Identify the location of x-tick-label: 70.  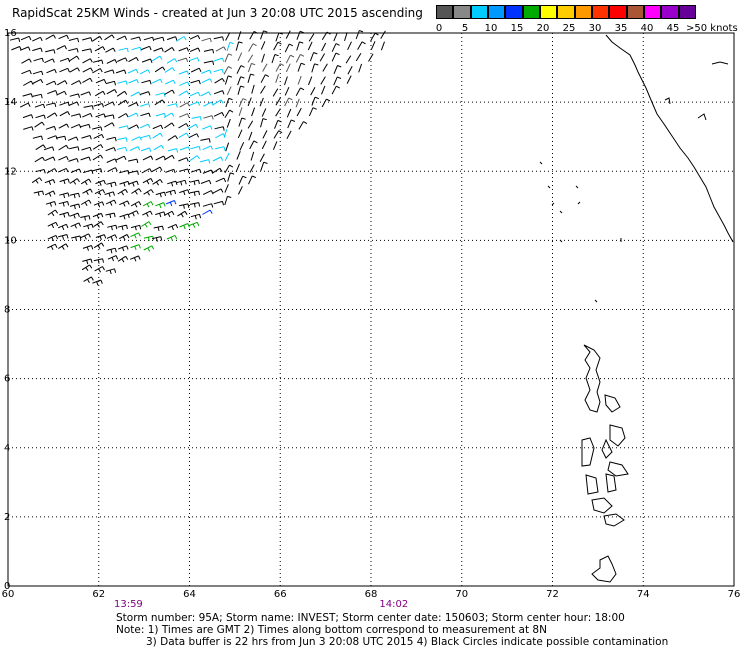
(461, 594).